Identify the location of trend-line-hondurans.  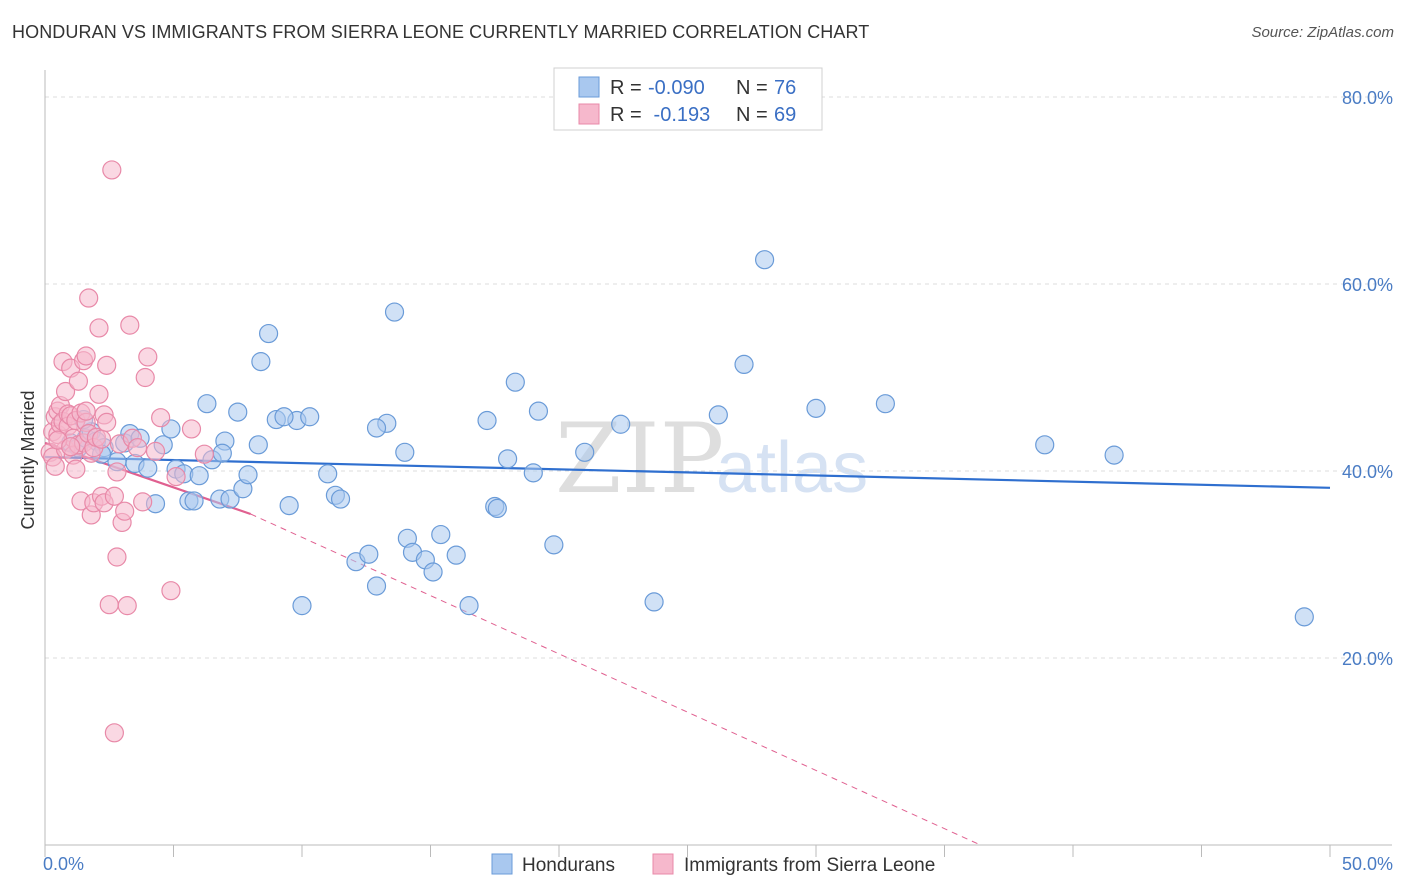
(687, 472).